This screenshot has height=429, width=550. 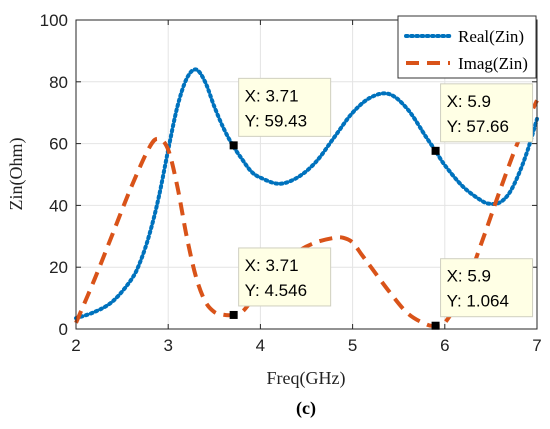 What do you see at coordinates (352, 345) in the screenshot?
I see `x-tick-label-3: 5` at bounding box center [352, 345].